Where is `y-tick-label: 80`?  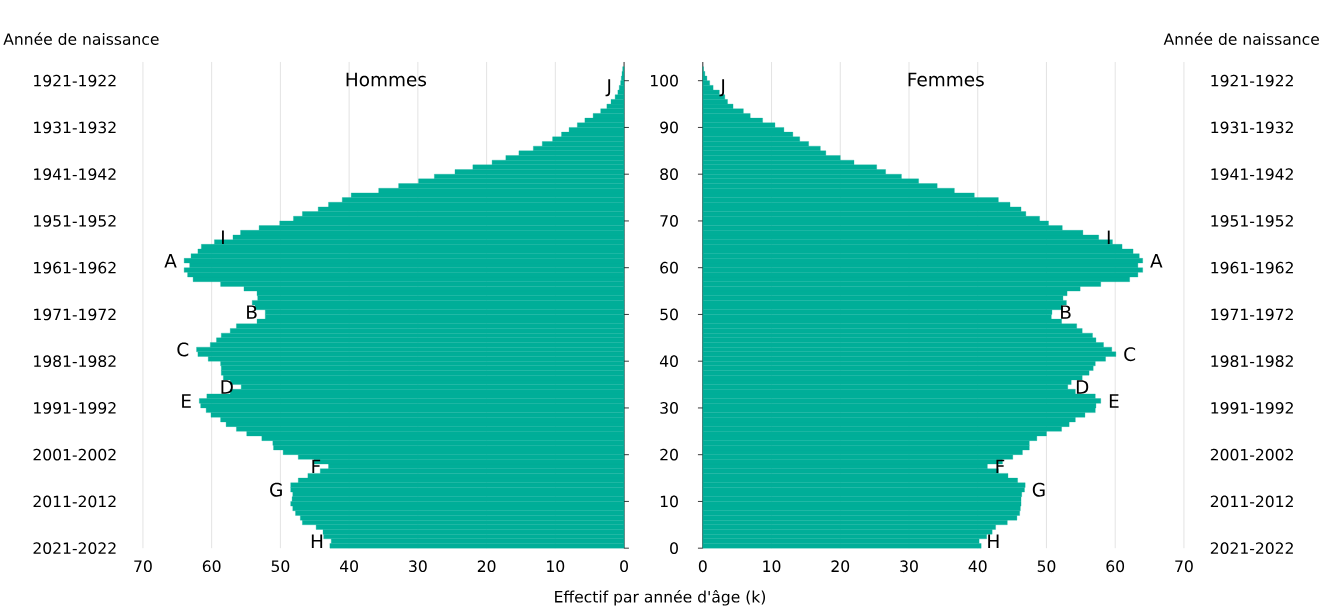
y-tick-label: 80 is located at coordinates (669, 174).